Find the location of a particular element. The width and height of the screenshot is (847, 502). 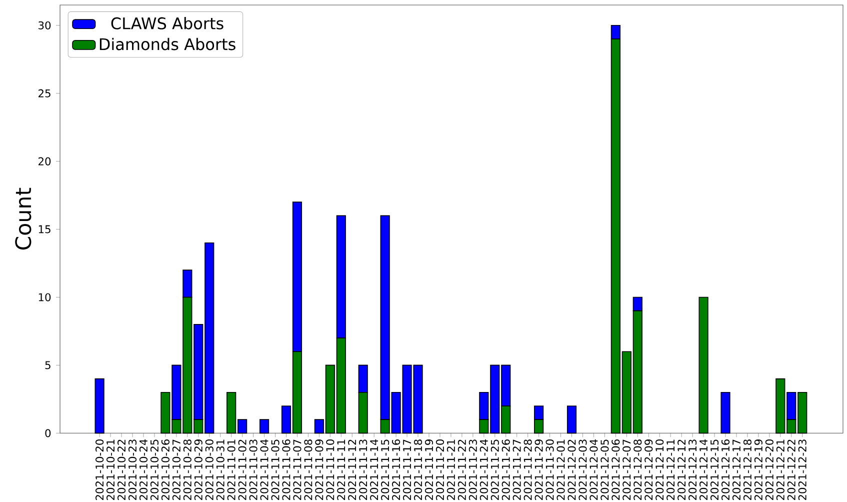

x-tick-label: 2021-12-17 is located at coordinates (736, 470).